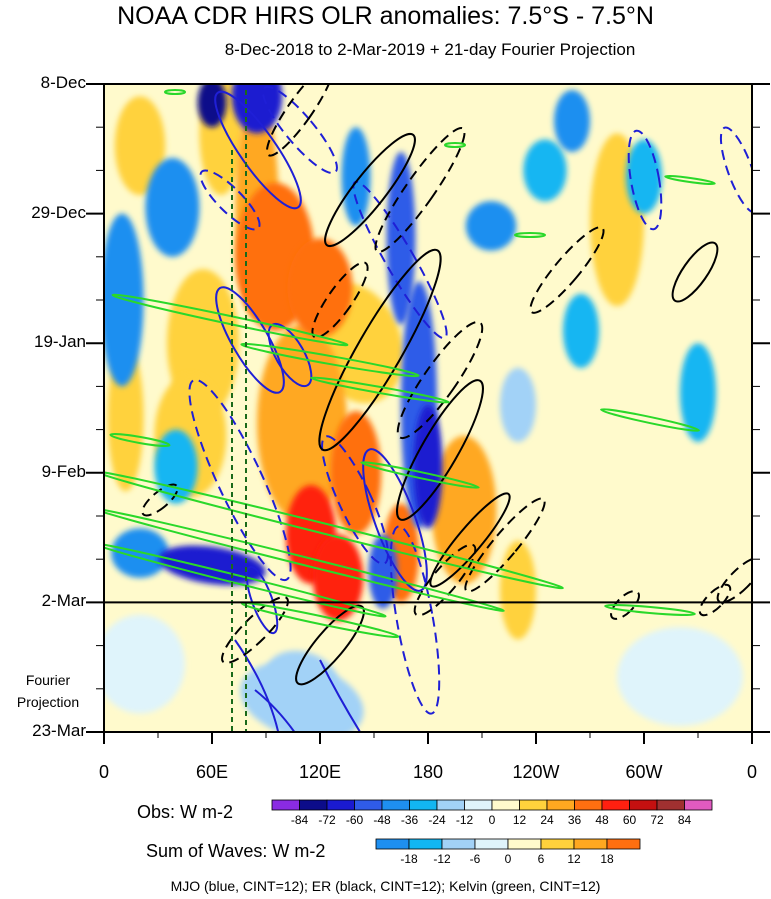 Image resolution: width=771 pixels, height=899 pixels. I want to click on obs-colorbar-tick-label: -60, so click(354, 820).